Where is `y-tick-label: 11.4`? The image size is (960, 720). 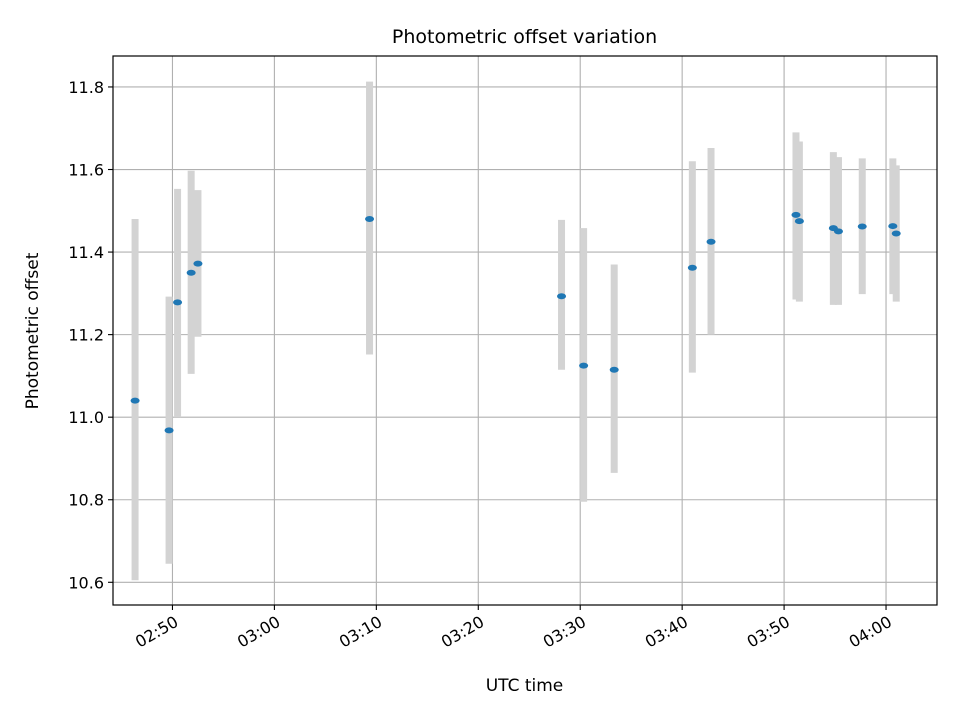 y-tick-label: 11.4 is located at coordinates (86, 252).